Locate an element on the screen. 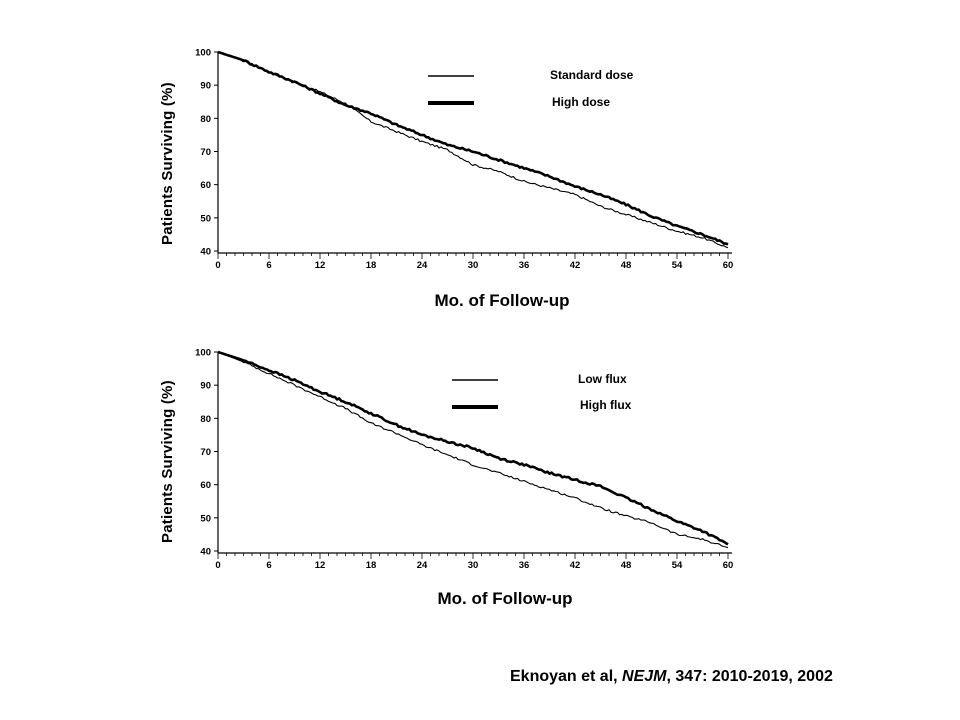  series-line-low-flux is located at coordinates (473, 450).